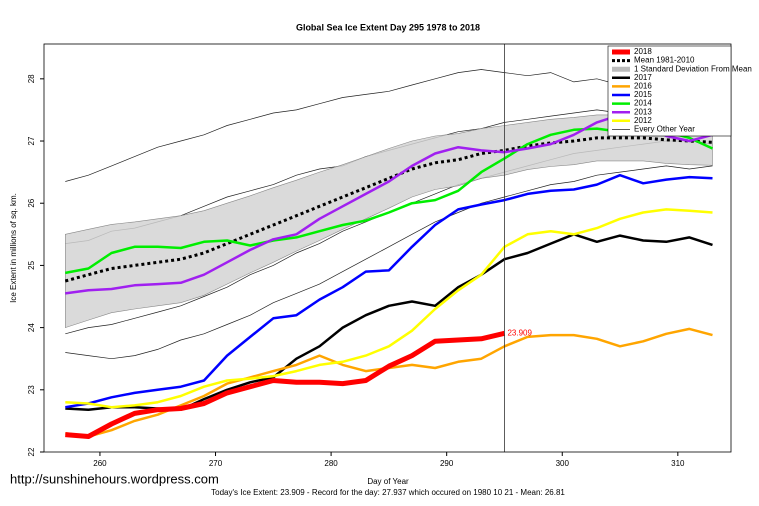 The height and width of the screenshot is (506, 759). What do you see at coordinates (31, 389) in the screenshot?
I see `y-tick-label: 23` at bounding box center [31, 389].